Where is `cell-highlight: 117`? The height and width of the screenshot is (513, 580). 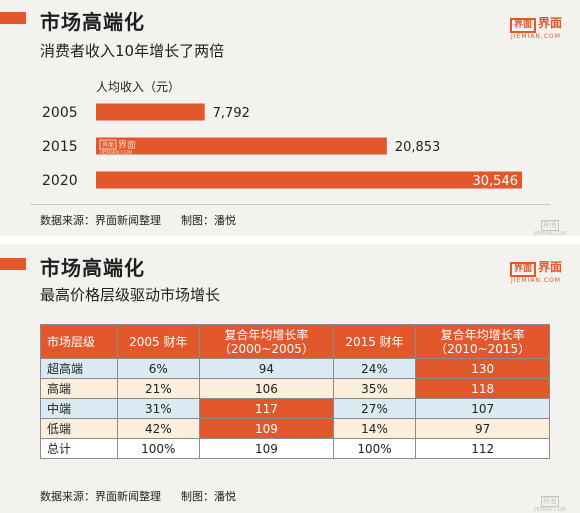 cell-highlight: 117 is located at coordinates (266, 408).